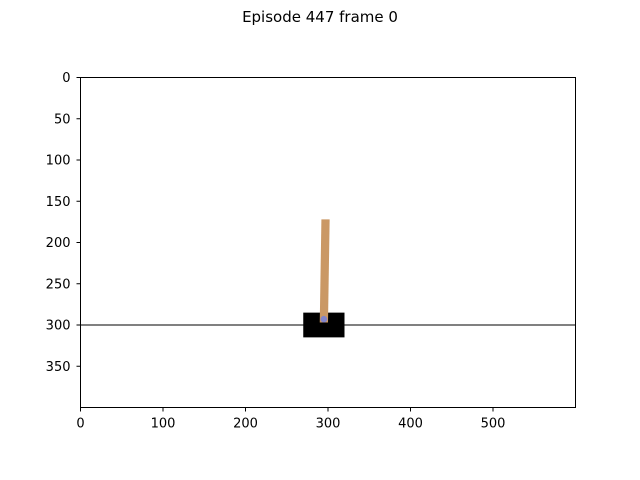 This screenshot has height=480, width=640. Describe the element at coordinates (66, 78) in the screenshot. I see `y-tick-label: 0` at that location.